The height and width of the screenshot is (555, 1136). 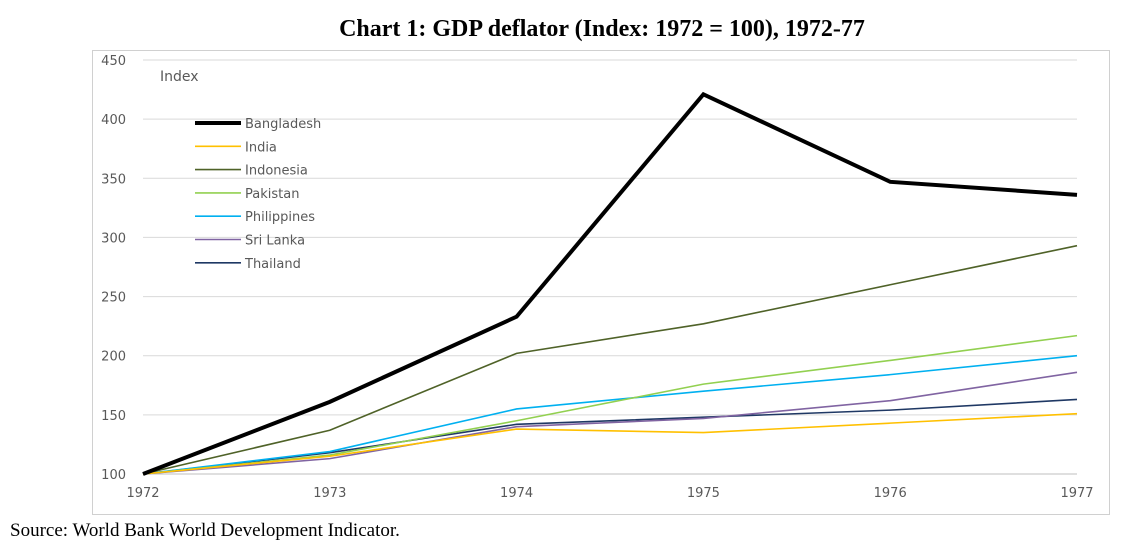 I want to click on legend-label-philippines: Philippines, so click(x=280, y=217).